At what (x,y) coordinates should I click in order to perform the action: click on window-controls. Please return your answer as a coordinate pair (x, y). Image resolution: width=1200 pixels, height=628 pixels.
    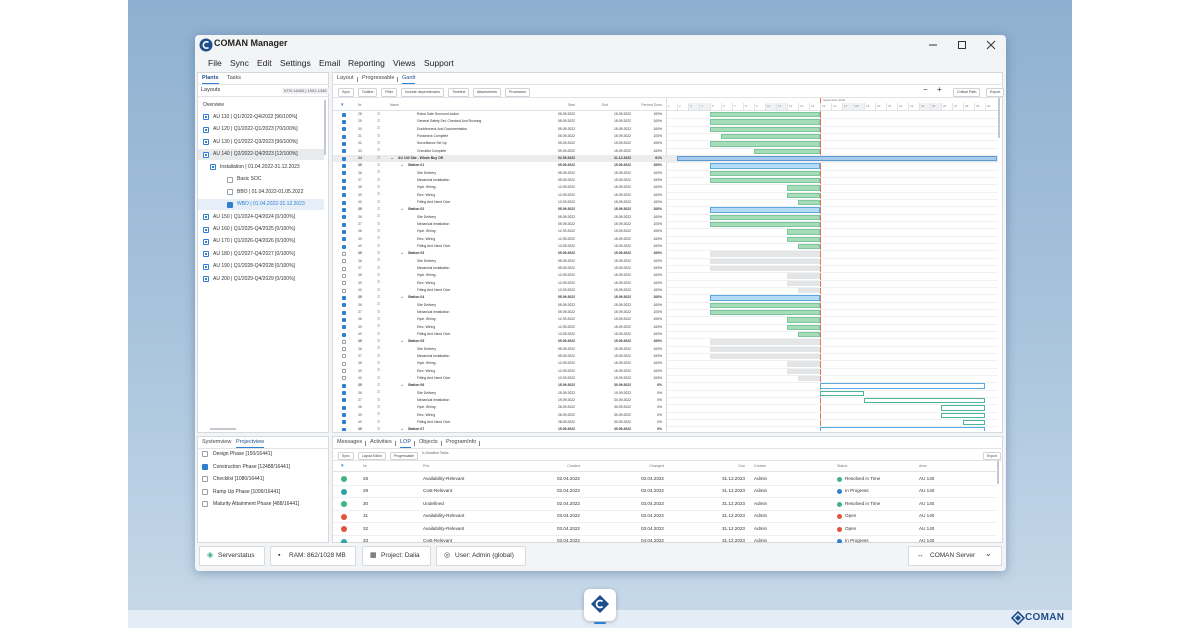
    Looking at the image, I should click on (962, 45).